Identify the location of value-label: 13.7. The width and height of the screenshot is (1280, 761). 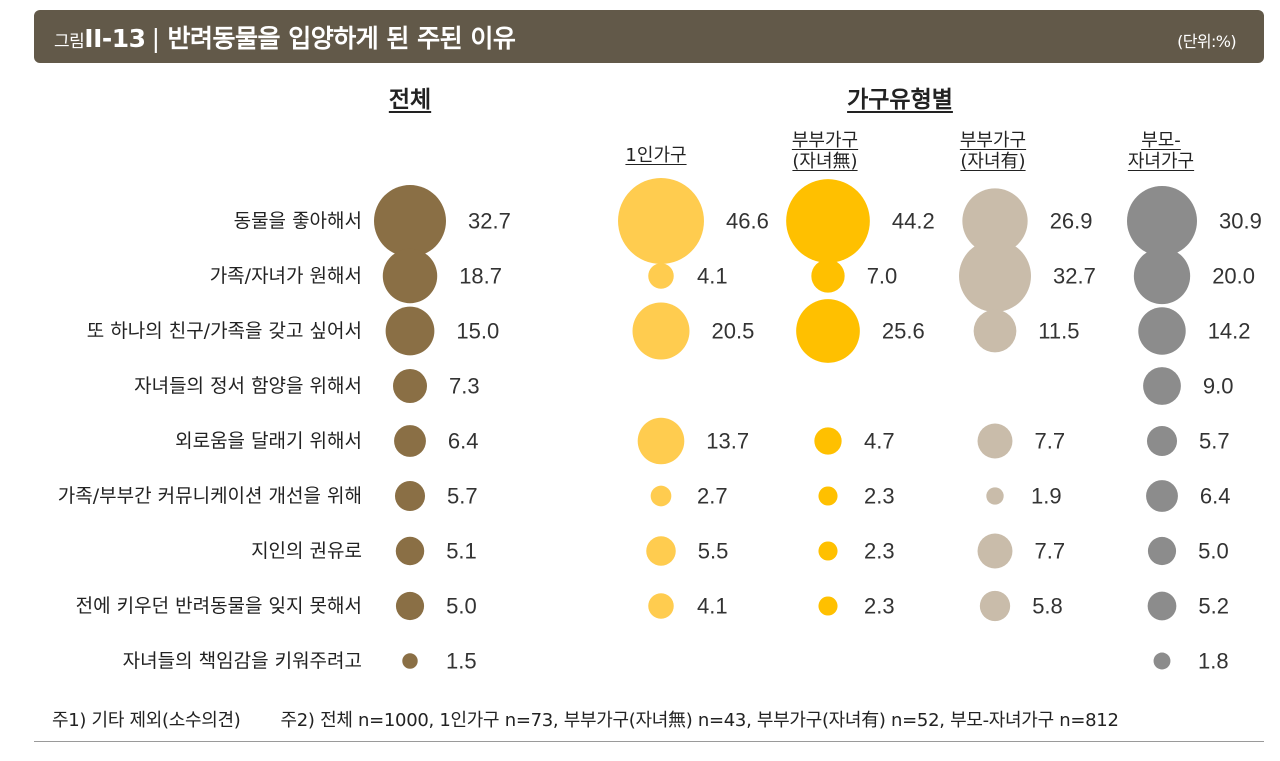
(727, 441).